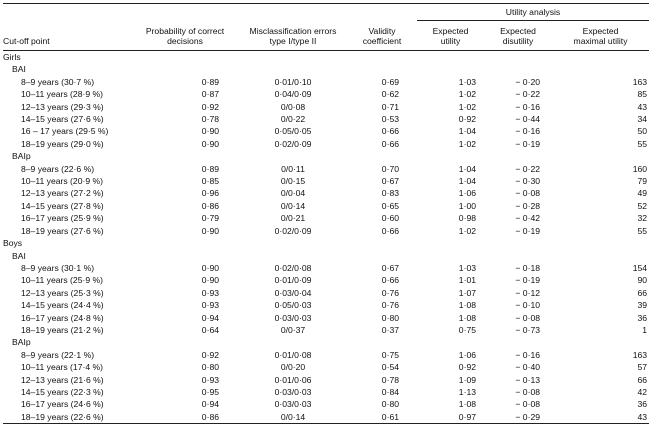 This screenshot has width=652, height=444. Describe the element at coordinates (293, 305) in the screenshot. I see `misclassification-cell: 0·05/0·03` at that location.